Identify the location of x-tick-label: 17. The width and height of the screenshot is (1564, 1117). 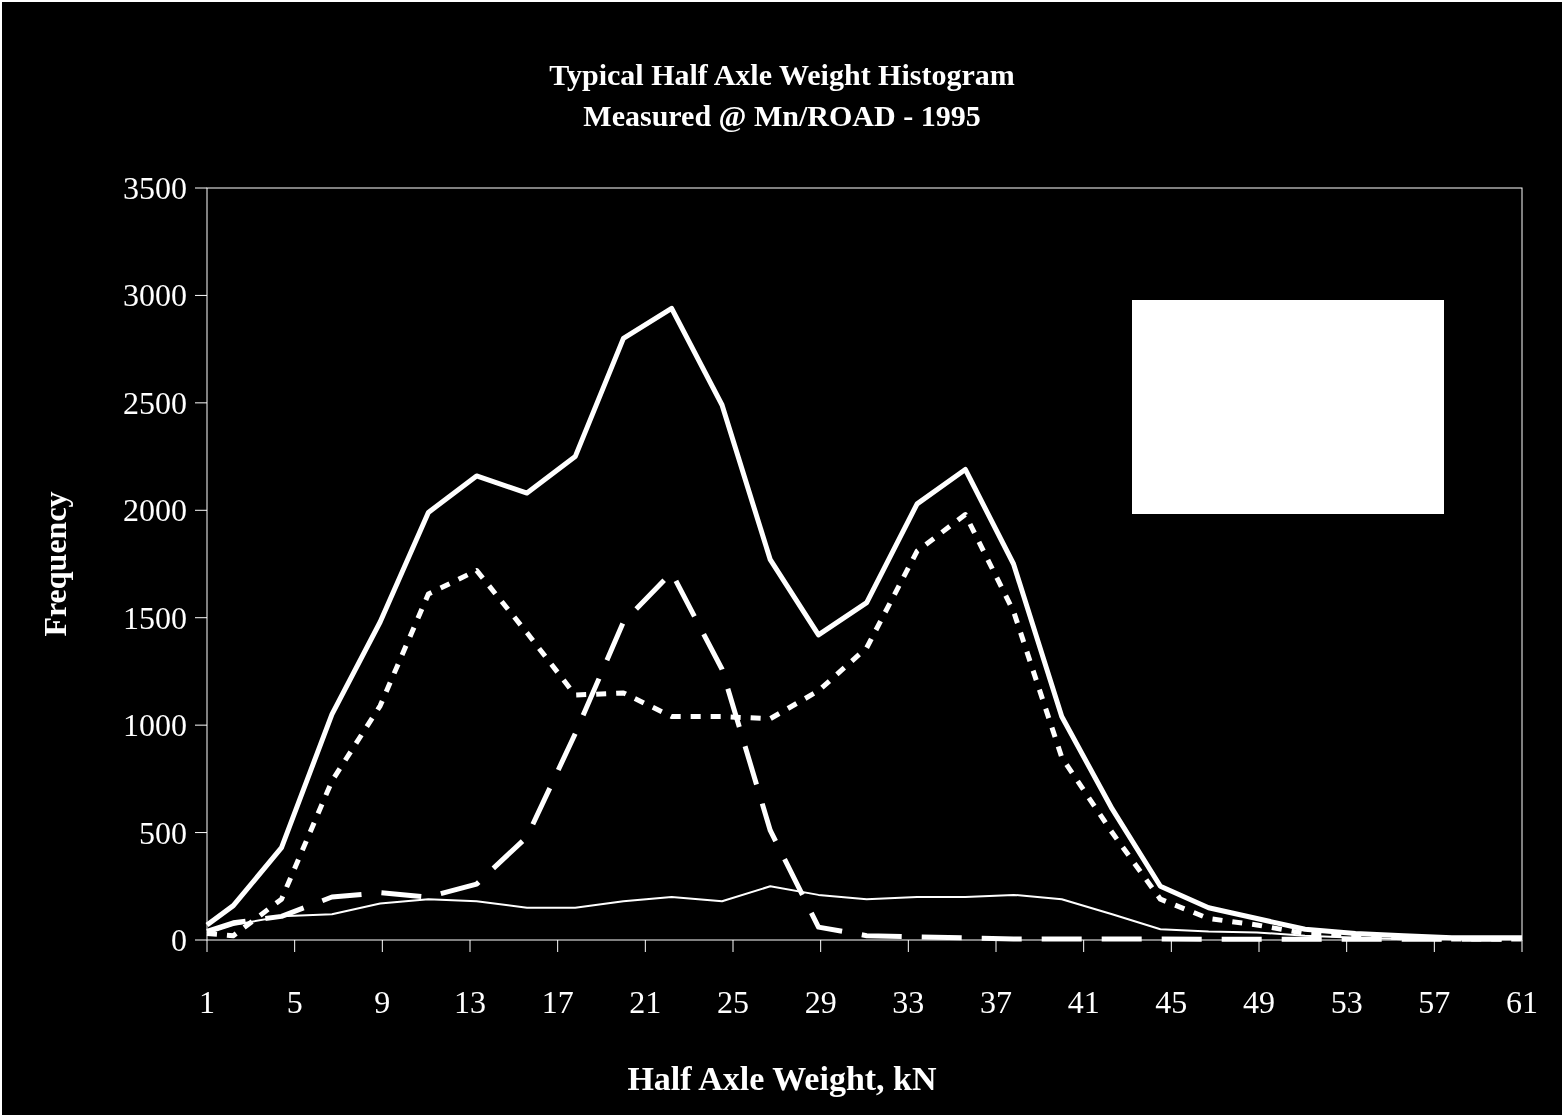
(557, 1002).